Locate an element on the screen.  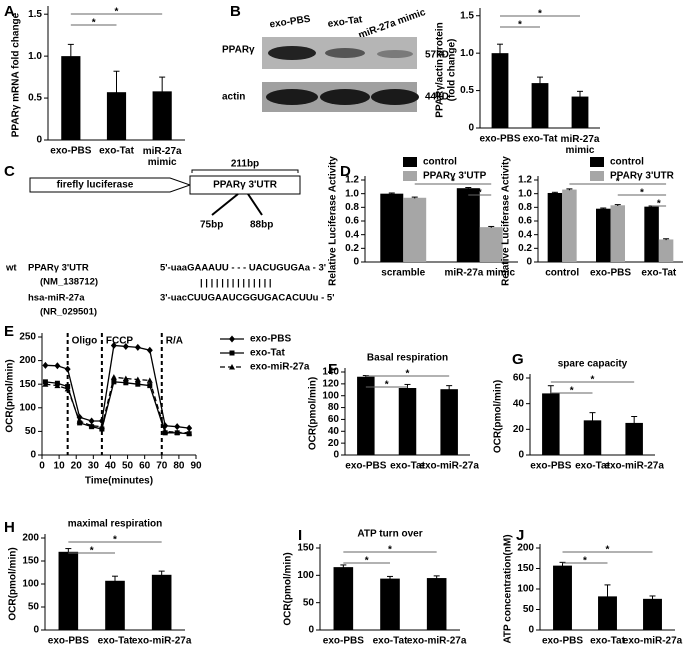
y-tick-label: 60 is located at coordinates (334, 419).